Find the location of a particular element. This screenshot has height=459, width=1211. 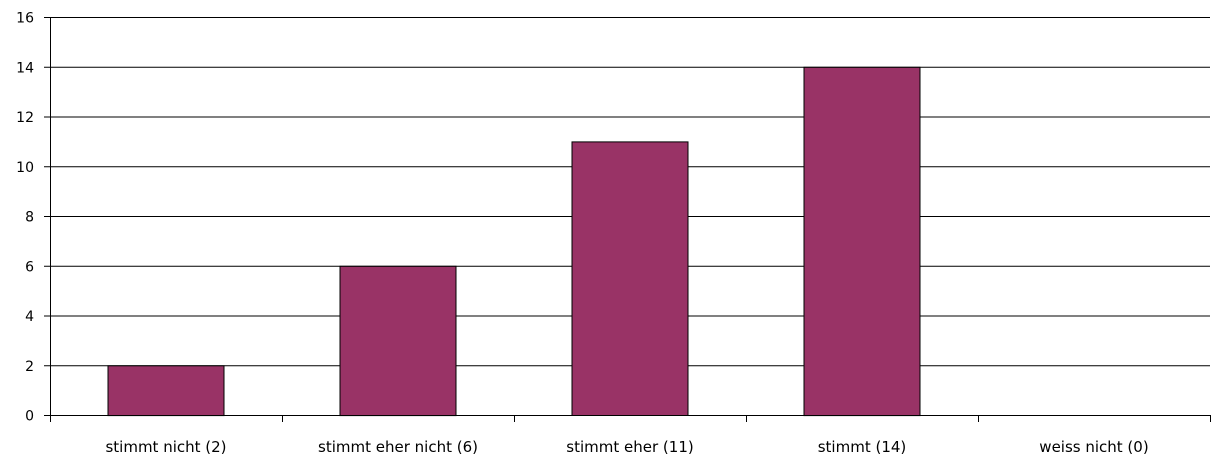

y-tick-label: 8 is located at coordinates (29, 218).